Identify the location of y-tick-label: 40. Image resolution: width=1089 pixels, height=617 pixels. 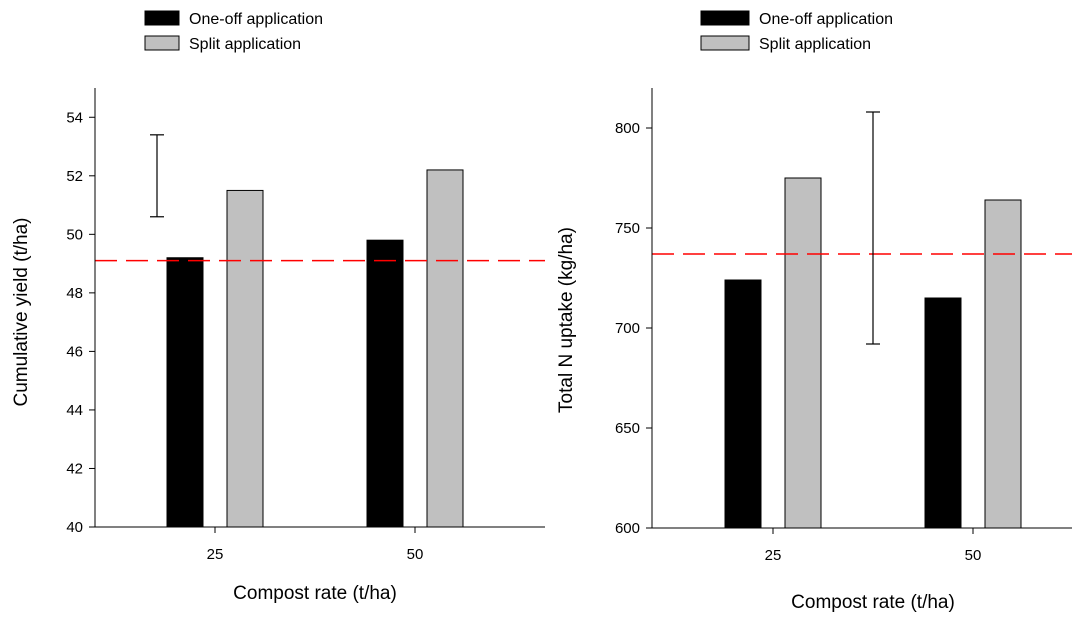
(74, 527).